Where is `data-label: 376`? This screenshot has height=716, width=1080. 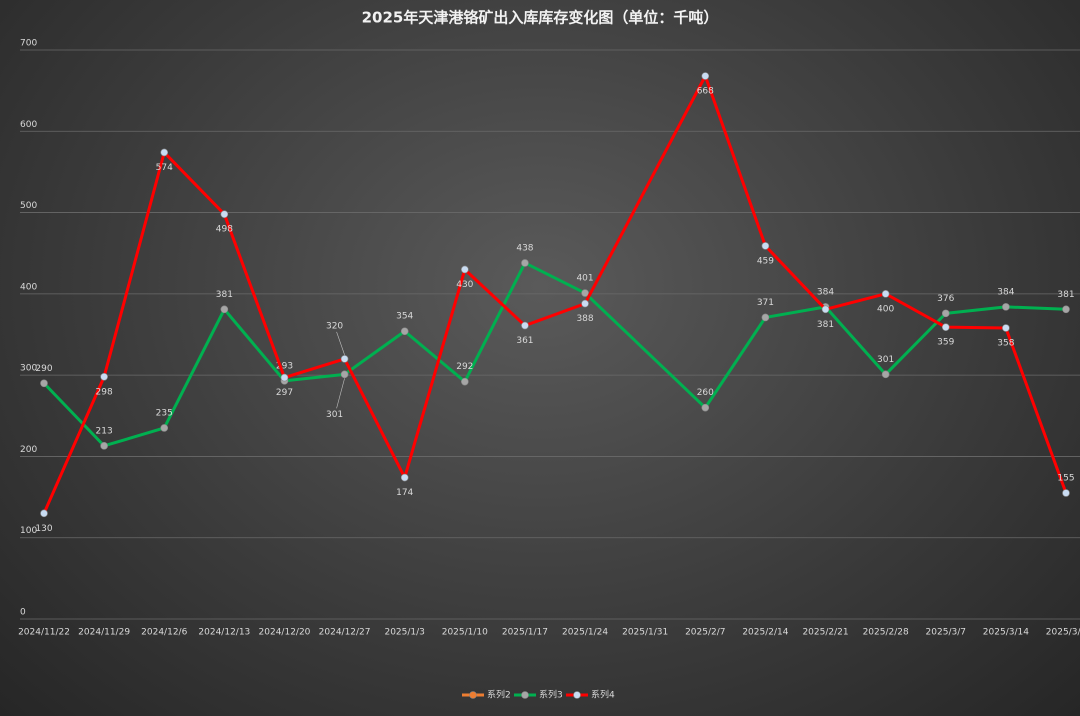 data-label: 376 is located at coordinates (945, 299).